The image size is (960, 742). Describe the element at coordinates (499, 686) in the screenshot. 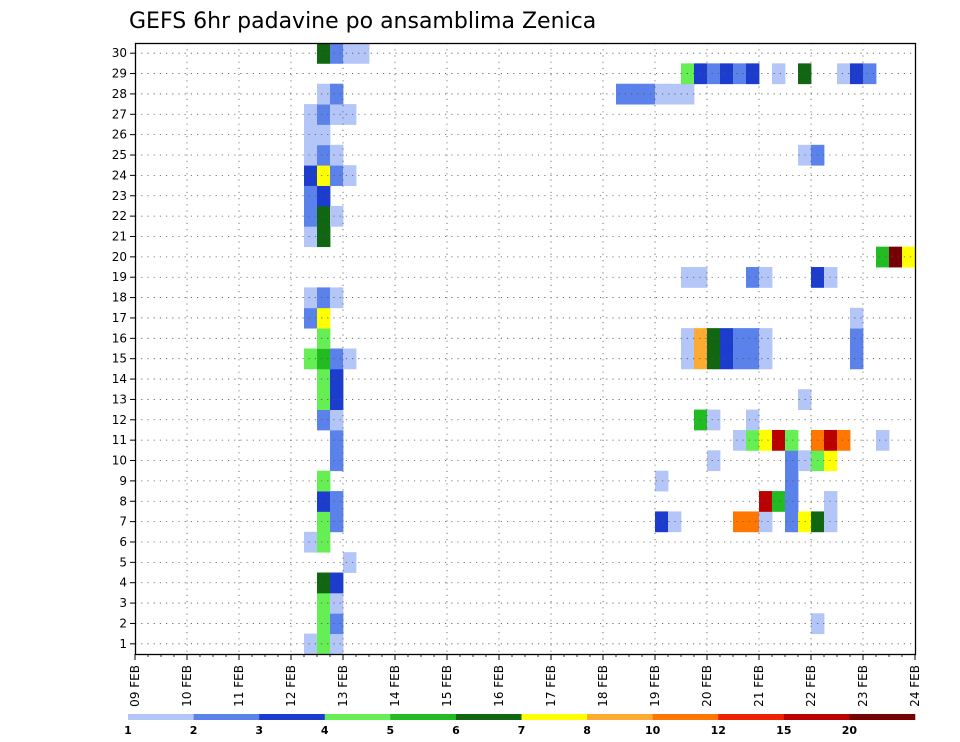

I see `x-tick-label: 16 FEB` at that location.